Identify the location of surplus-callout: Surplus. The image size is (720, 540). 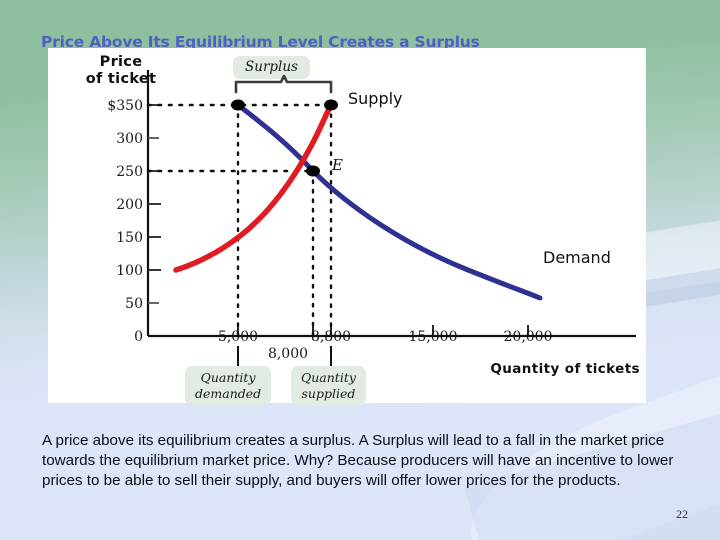
(271, 67).